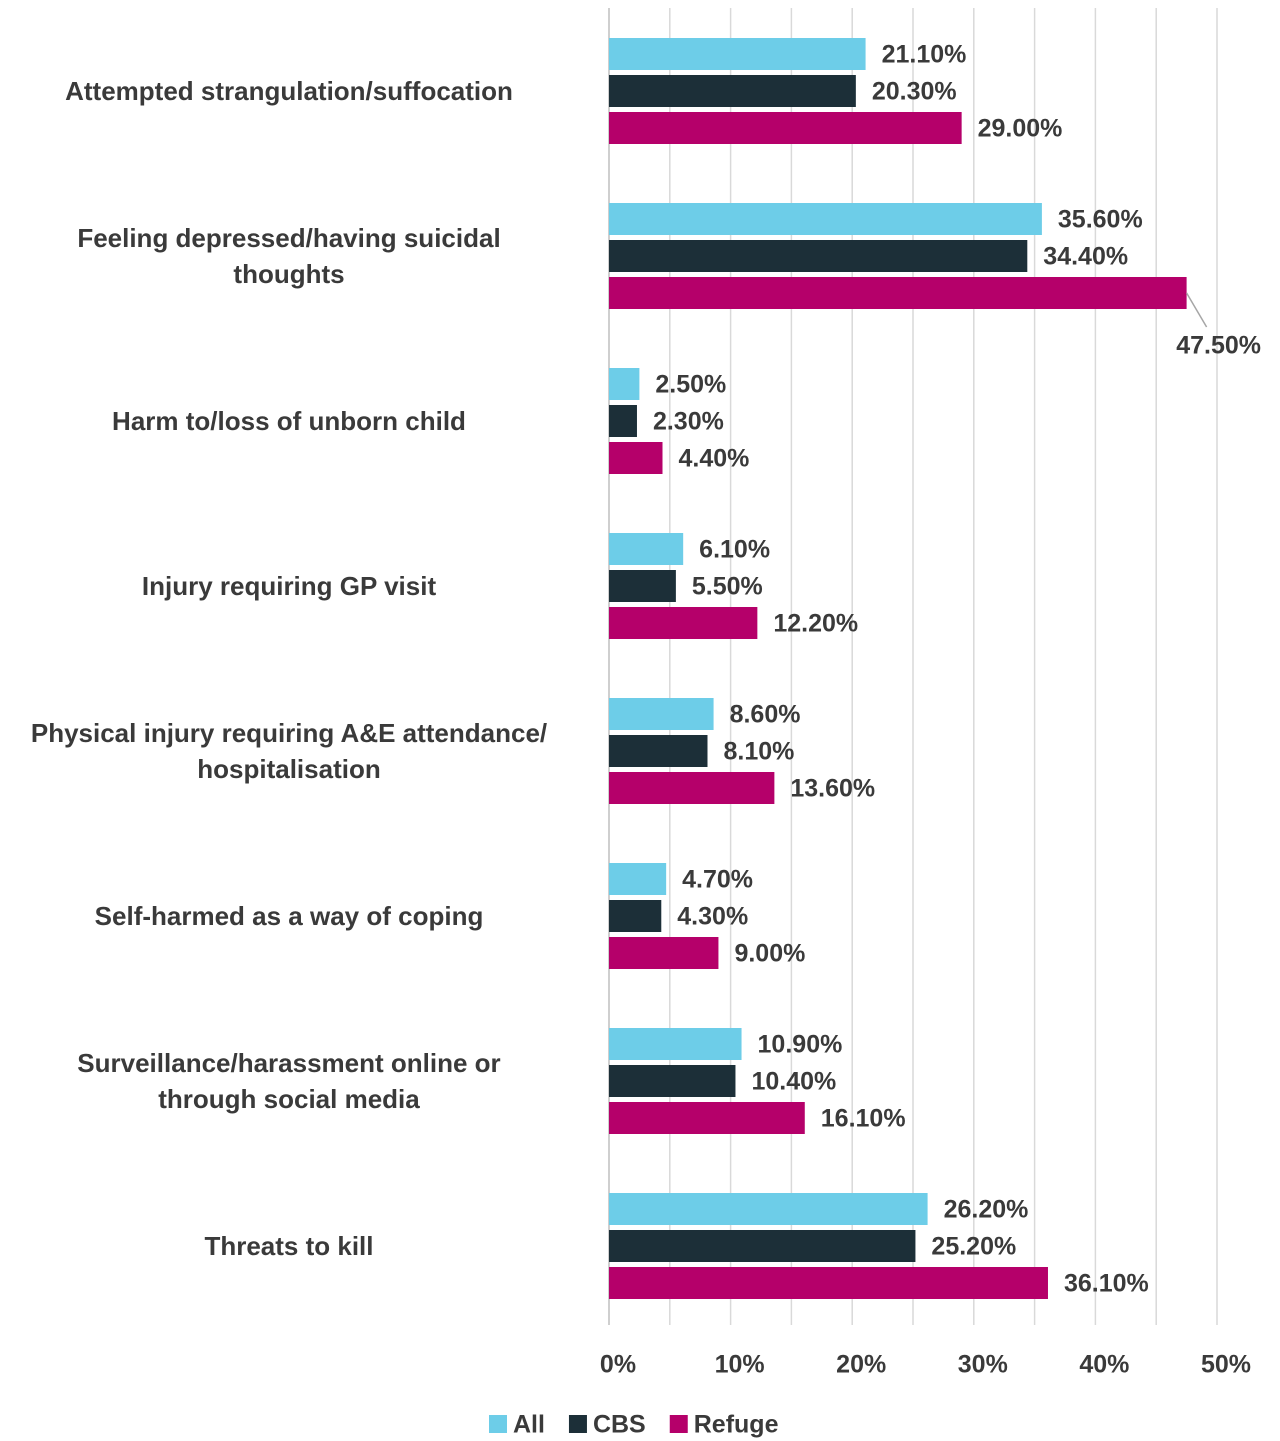  Describe the element at coordinates (1226, 1365) in the screenshot. I see `x-tick-label: 50%` at that location.